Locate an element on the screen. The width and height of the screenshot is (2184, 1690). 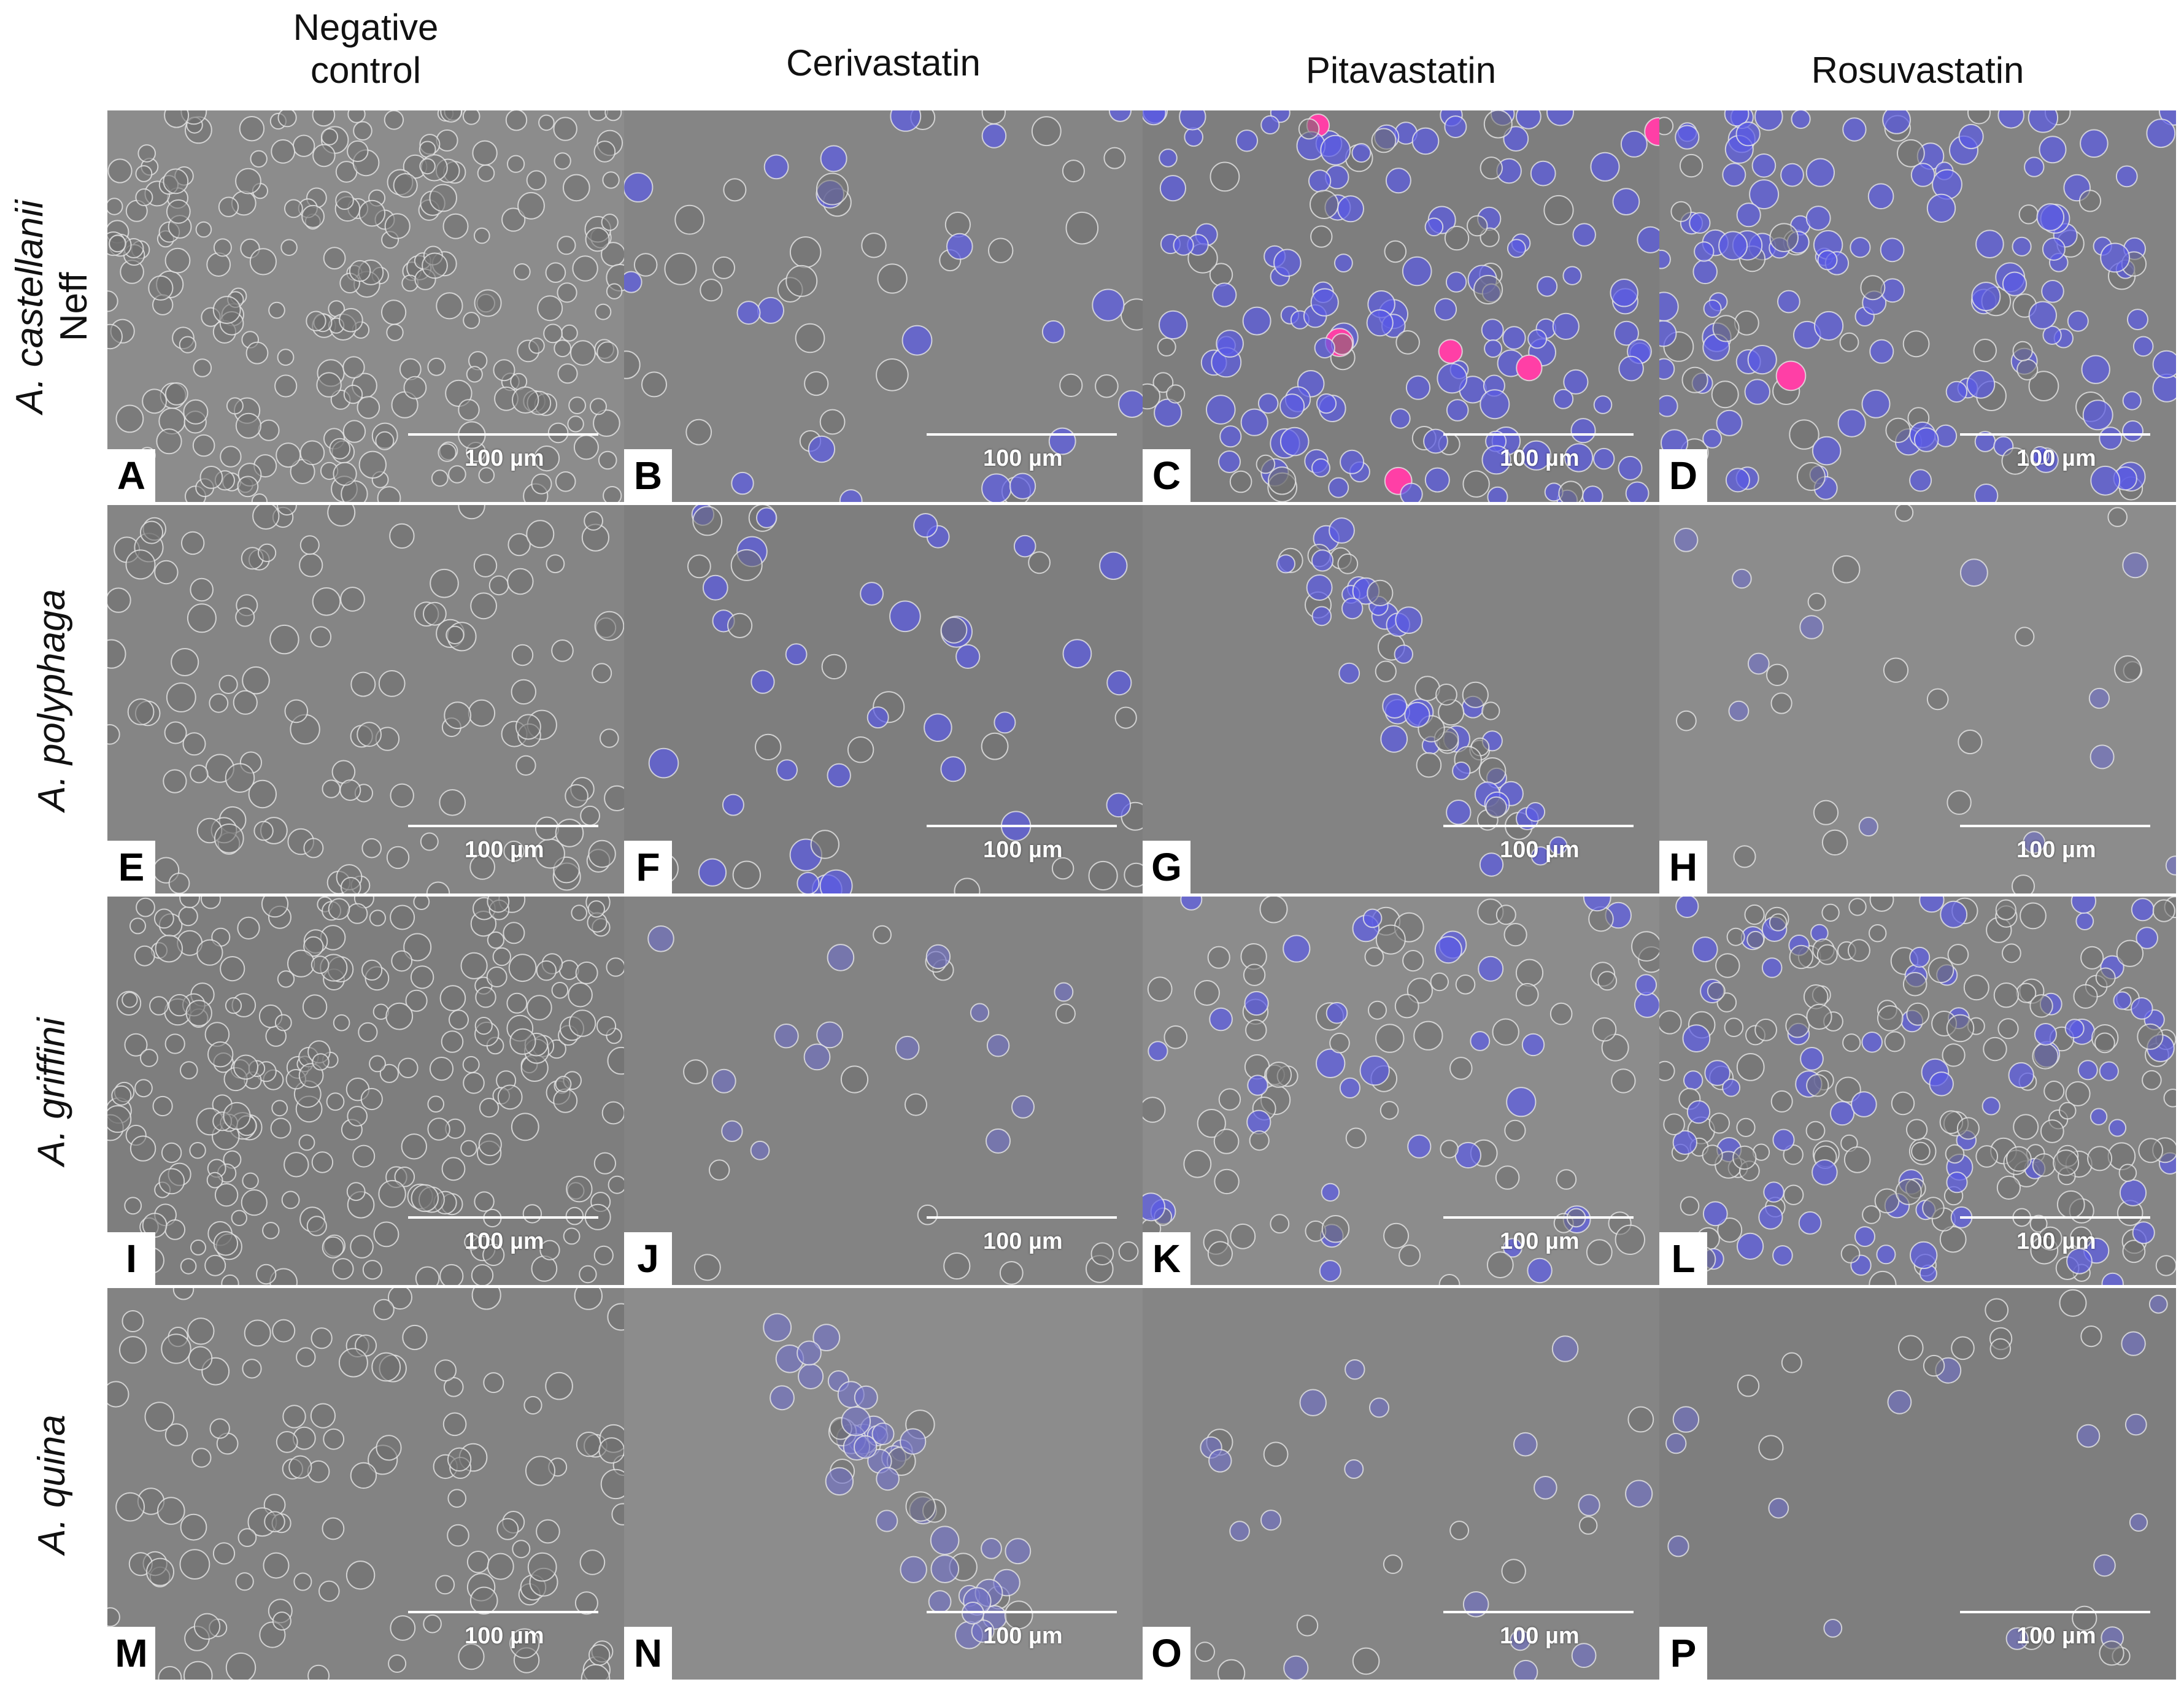
panel-label: A is located at coordinates (131, 475).